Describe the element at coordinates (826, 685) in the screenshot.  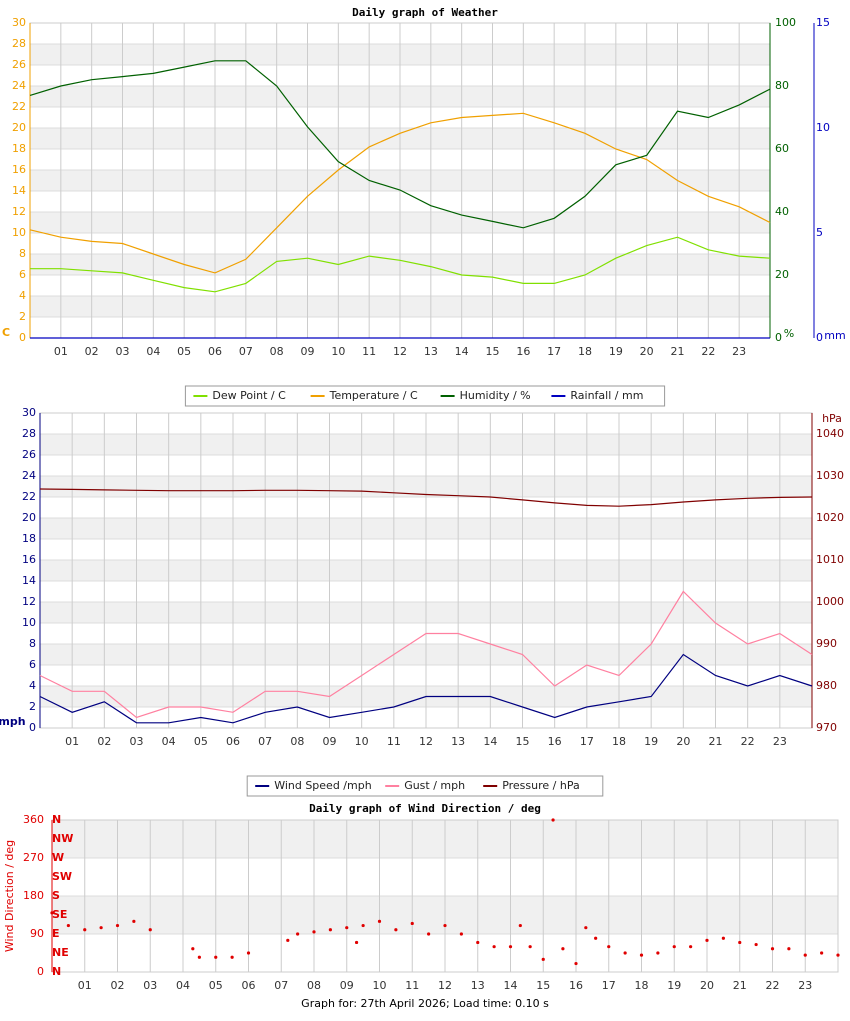
I see `y-tick-label: 980` at that location.